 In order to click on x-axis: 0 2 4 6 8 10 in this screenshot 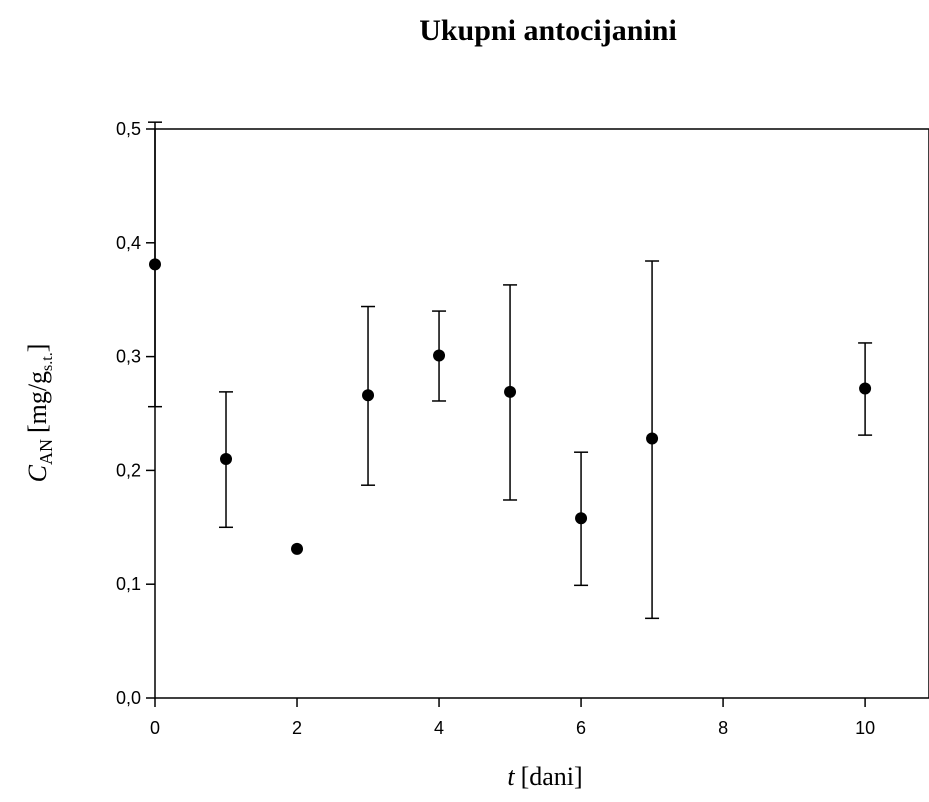, I will do `click(512, 718)`.